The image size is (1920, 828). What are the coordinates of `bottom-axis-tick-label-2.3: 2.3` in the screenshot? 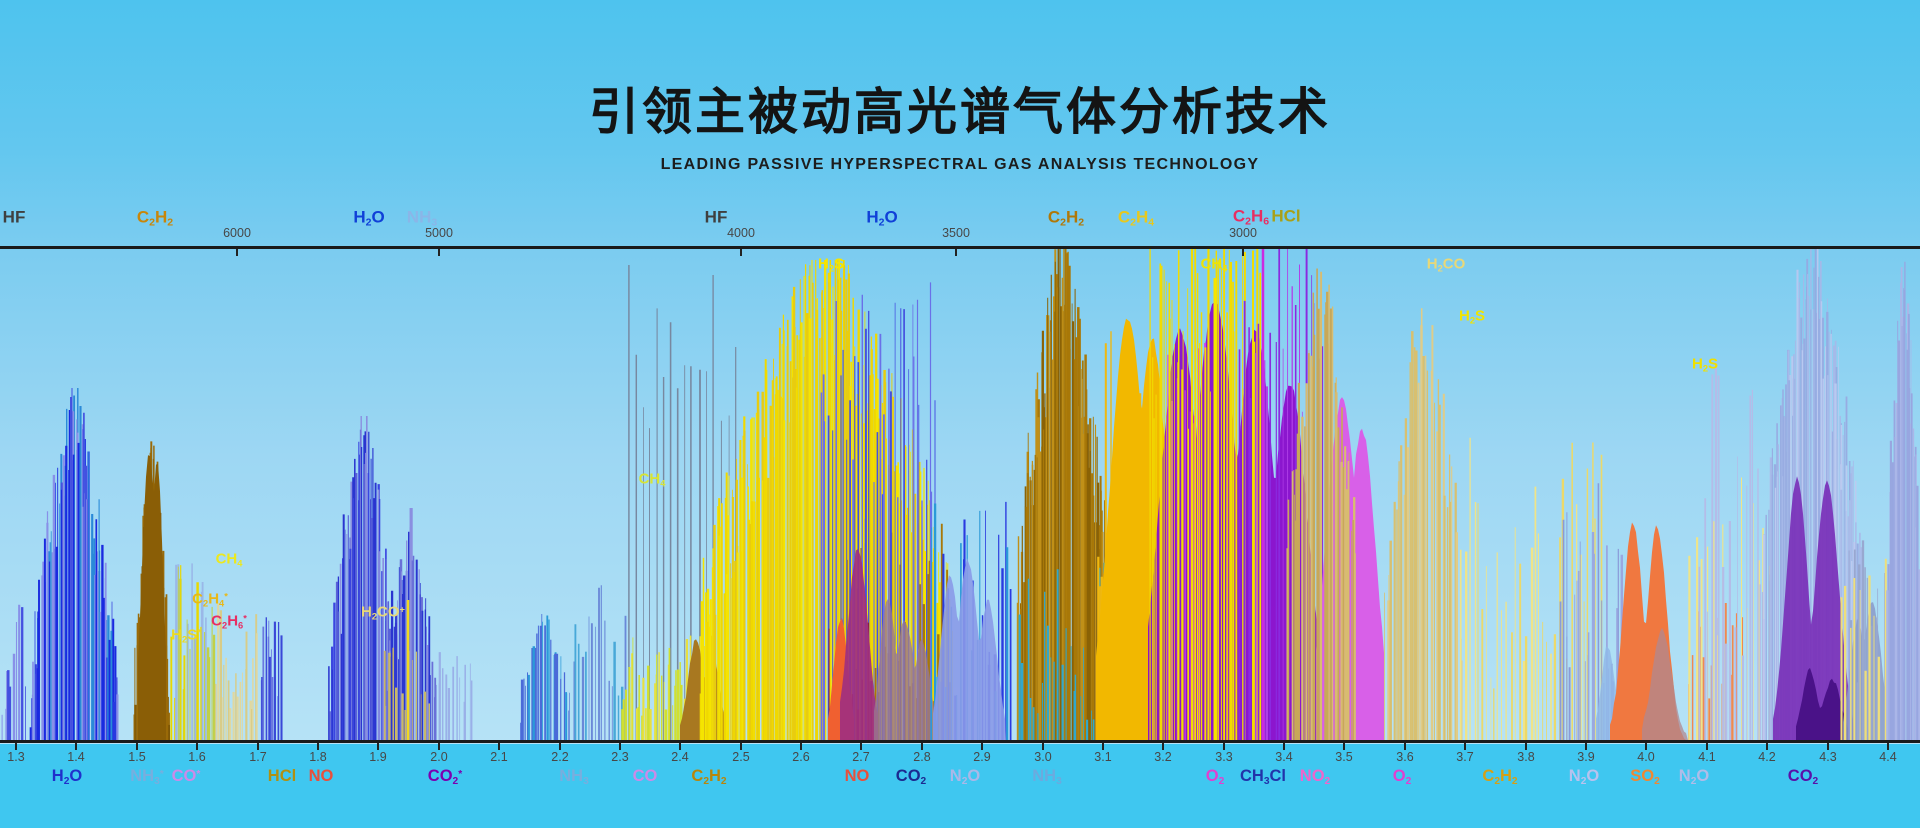 It's located at (620, 757).